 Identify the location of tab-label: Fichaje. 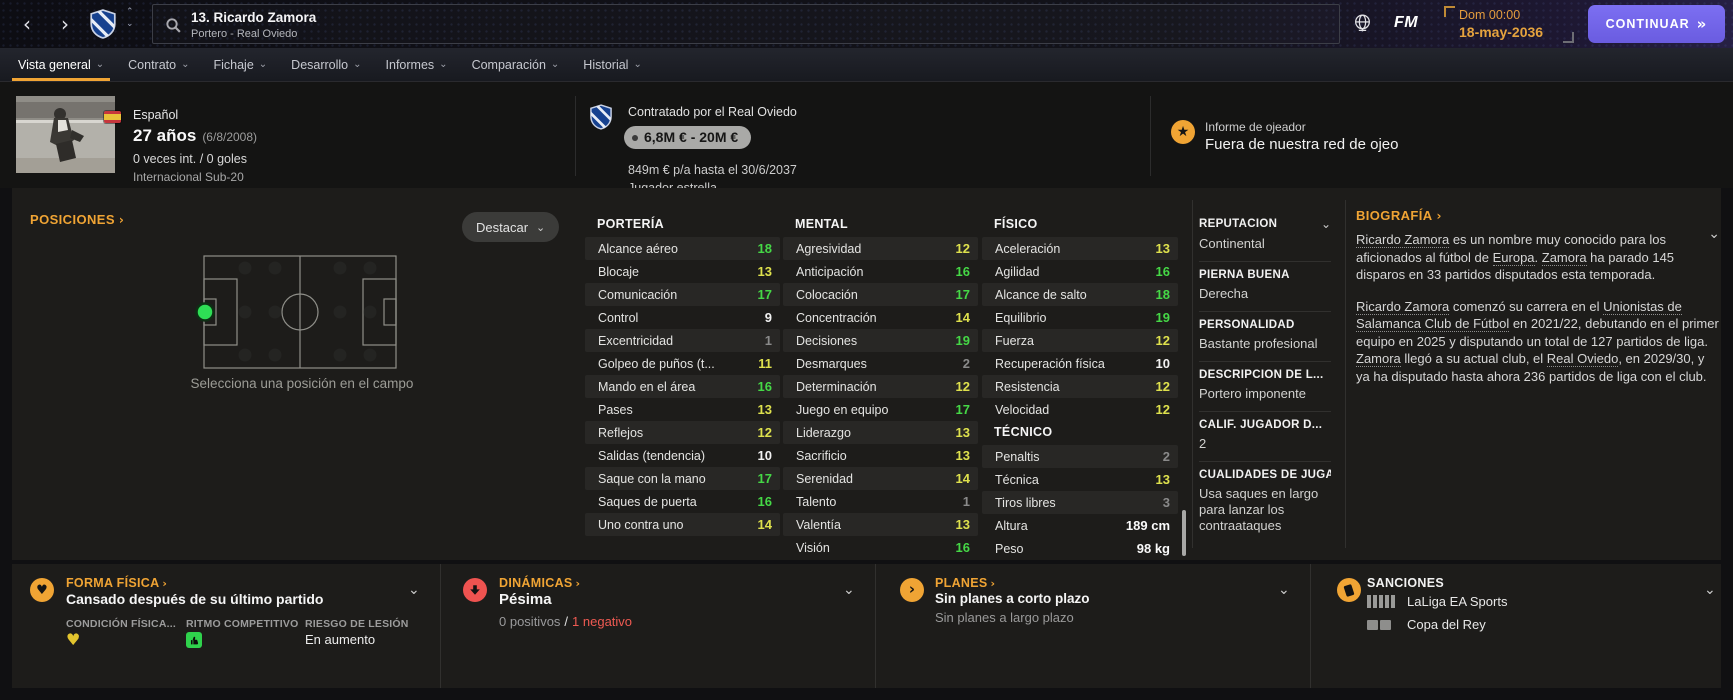
(233, 64).